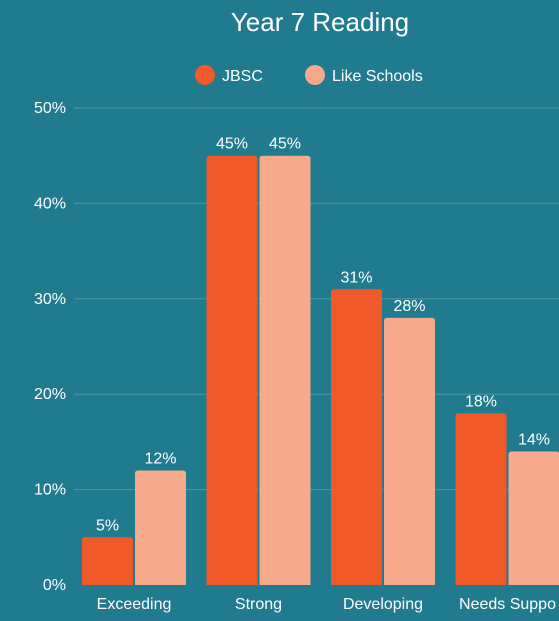 Image resolution: width=559 pixels, height=621 pixels. I want to click on data-label-jbsc-needs-suppo: 18%, so click(481, 401).